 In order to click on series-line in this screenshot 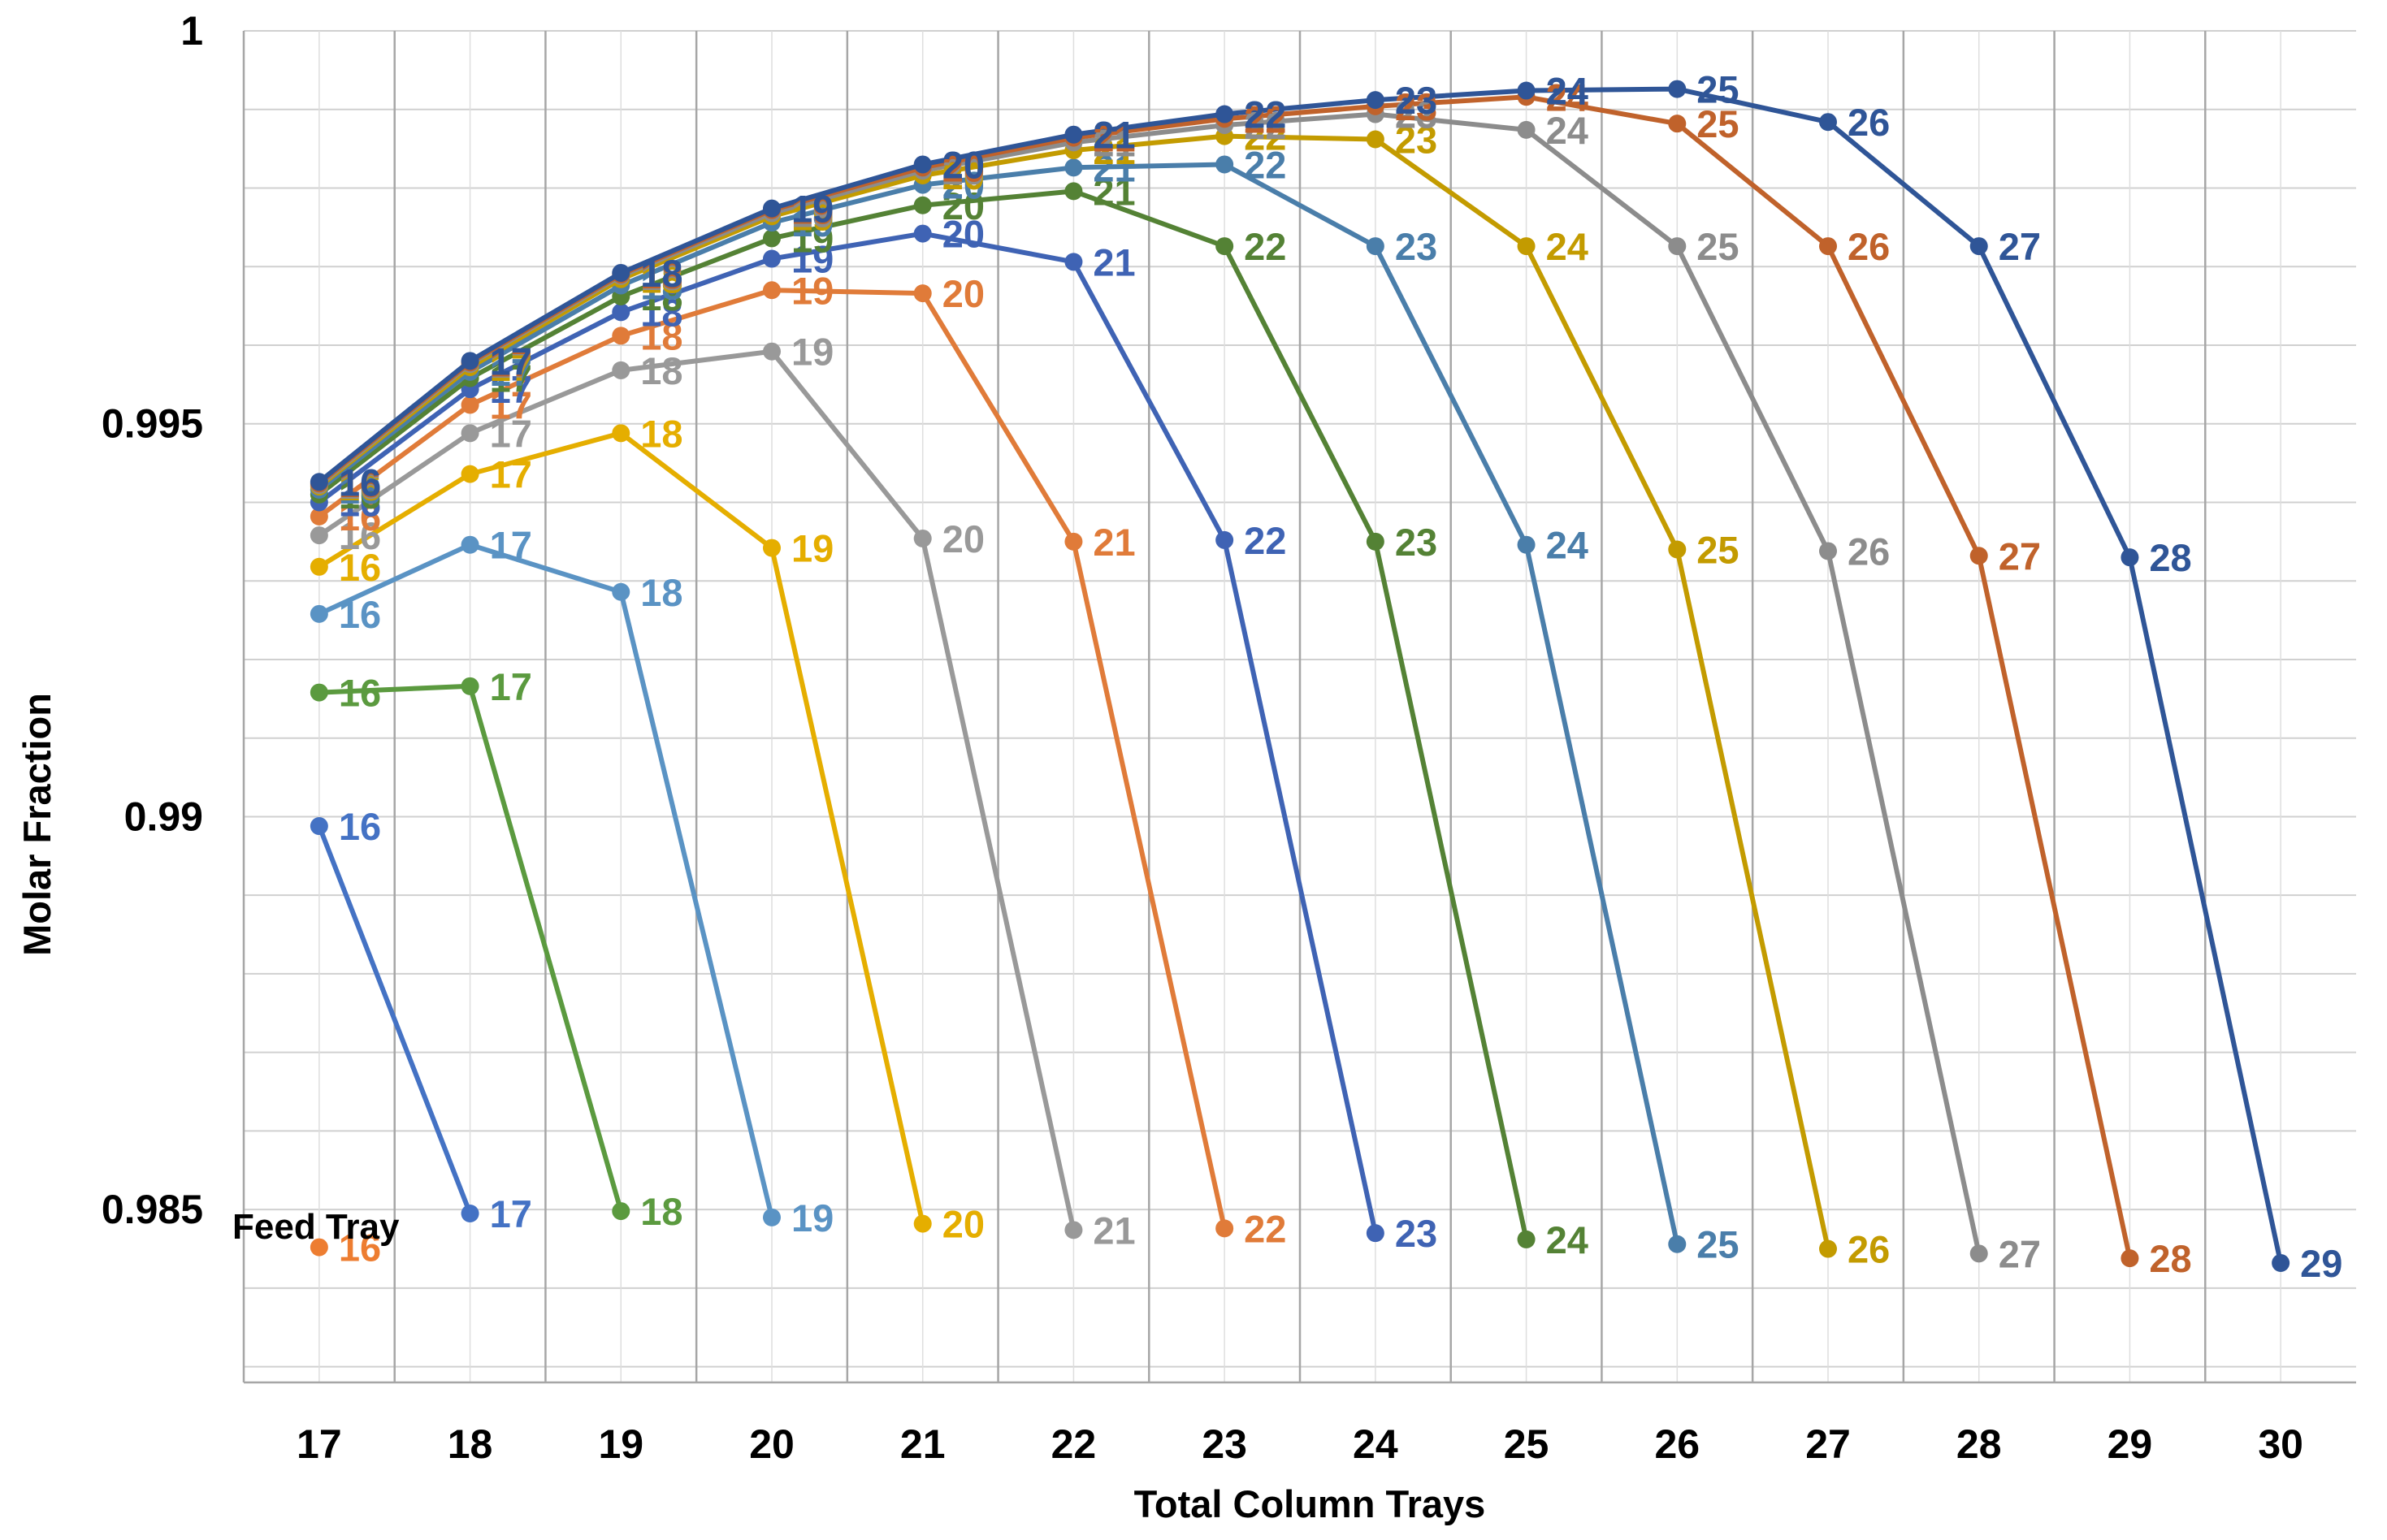, I will do `click(546, 880)`.